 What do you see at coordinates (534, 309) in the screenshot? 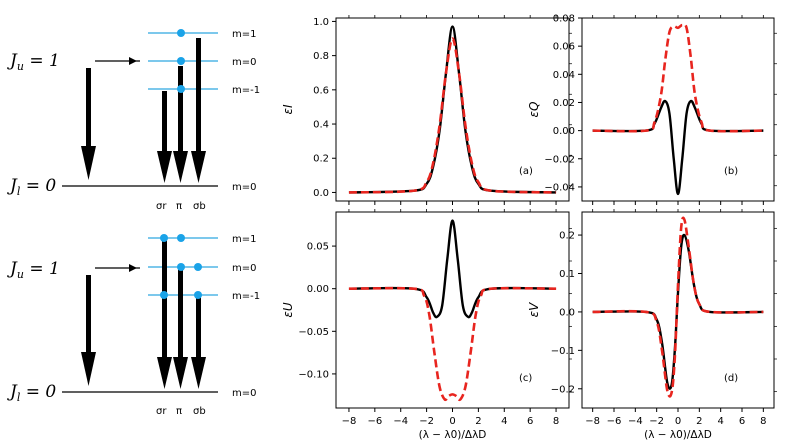
I see `y-axis-label: εV` at bounding box center [534, 309].